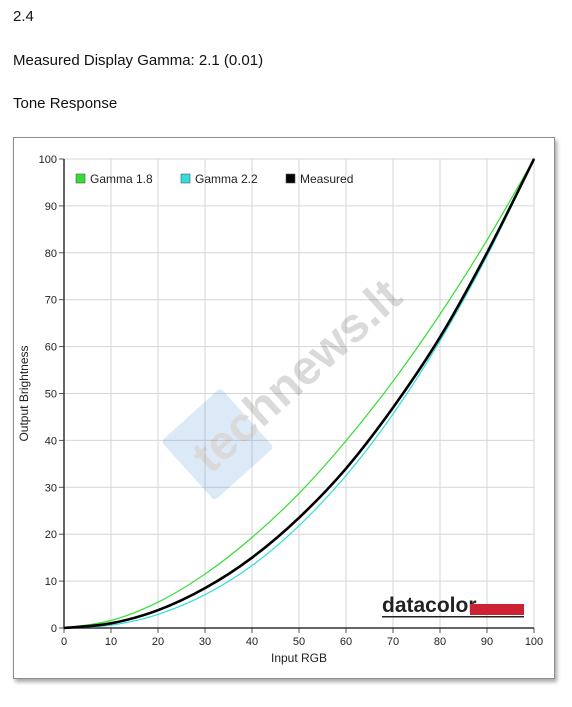 This screenshot has width=572, height=707. I want to click on y-tick-label: 90, so click(51, 207).